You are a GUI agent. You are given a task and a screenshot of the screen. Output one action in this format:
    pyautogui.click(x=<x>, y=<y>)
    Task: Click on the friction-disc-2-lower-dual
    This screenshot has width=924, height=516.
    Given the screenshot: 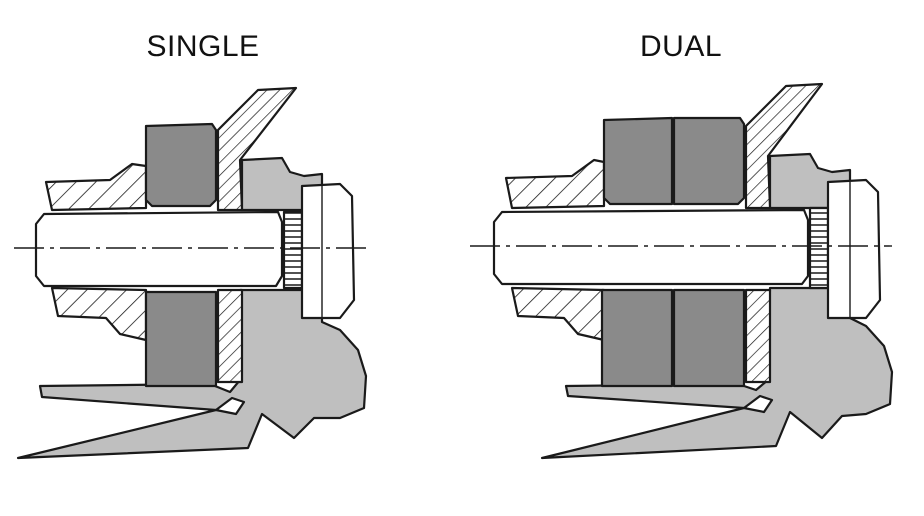 What is the action you would take?
    pyautogui.click(x=709, y=338)
    